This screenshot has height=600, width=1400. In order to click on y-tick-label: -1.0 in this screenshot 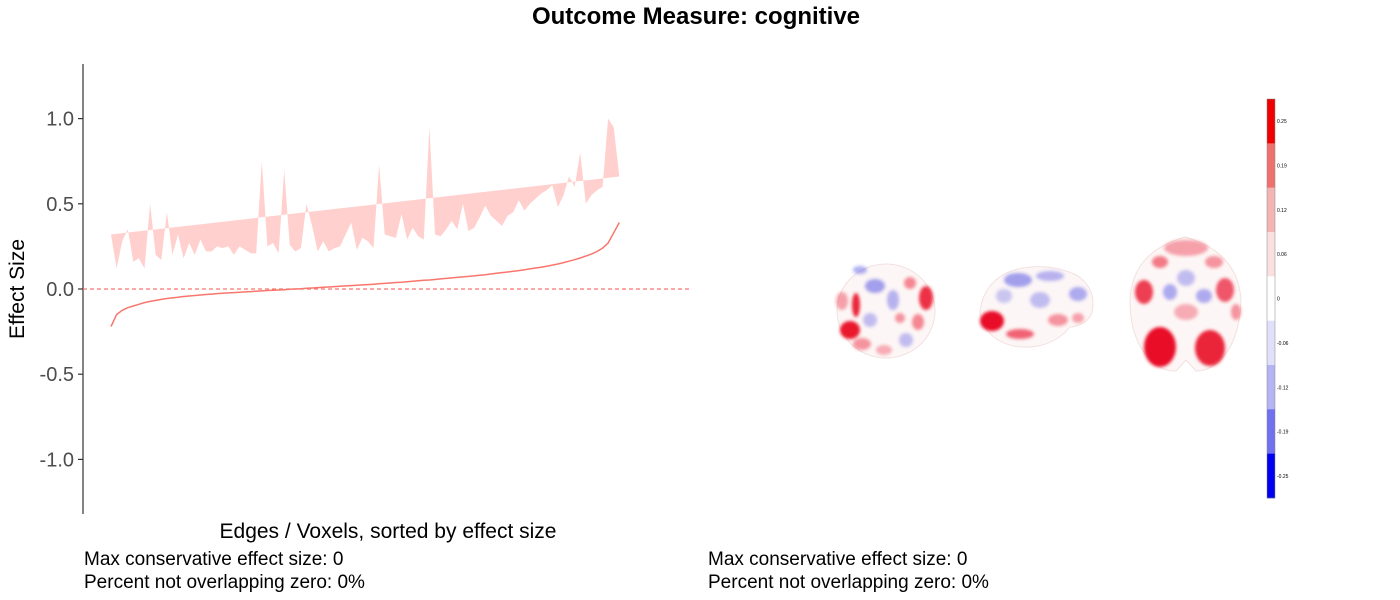, I will do `click(57, 460)`.